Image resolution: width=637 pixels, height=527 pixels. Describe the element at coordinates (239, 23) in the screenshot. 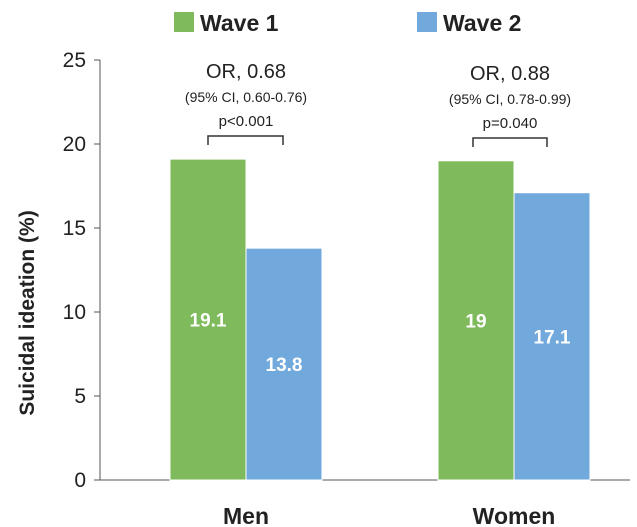

I see `legend-label-wave-1: Wave 1` at that location.